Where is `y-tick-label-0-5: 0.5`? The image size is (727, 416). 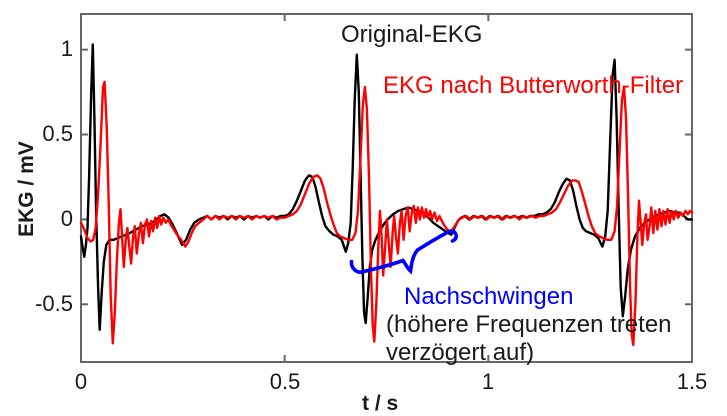
y-tick-label-0-5: 0.5 is located at coordinates (57, 133).